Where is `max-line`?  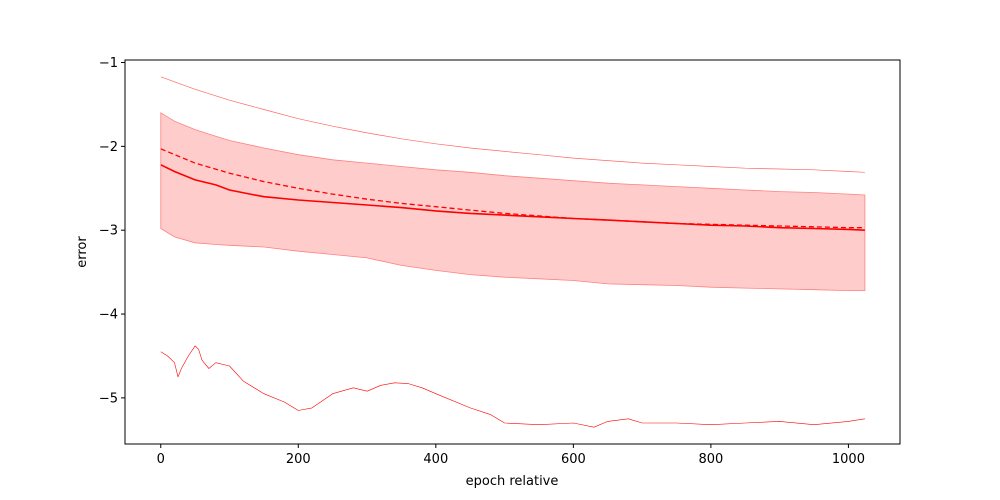 max-line is located at coordinates (512, 124).